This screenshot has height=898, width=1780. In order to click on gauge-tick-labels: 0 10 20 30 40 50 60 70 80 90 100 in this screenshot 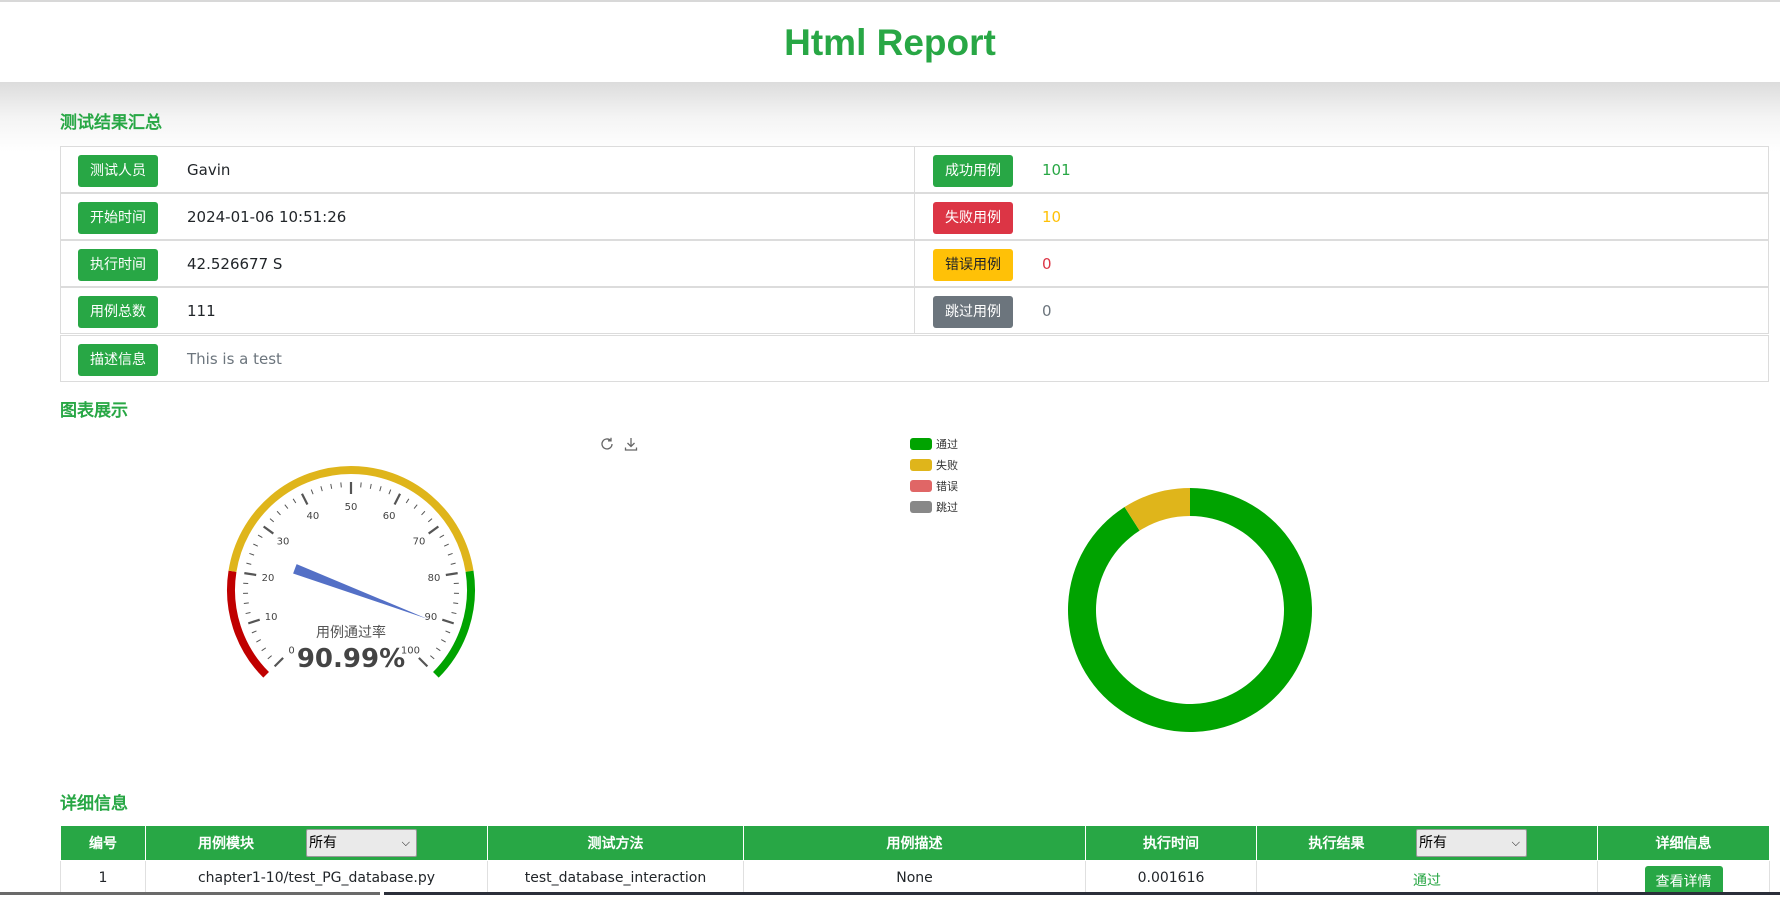, I will do `click(351, 579)`.